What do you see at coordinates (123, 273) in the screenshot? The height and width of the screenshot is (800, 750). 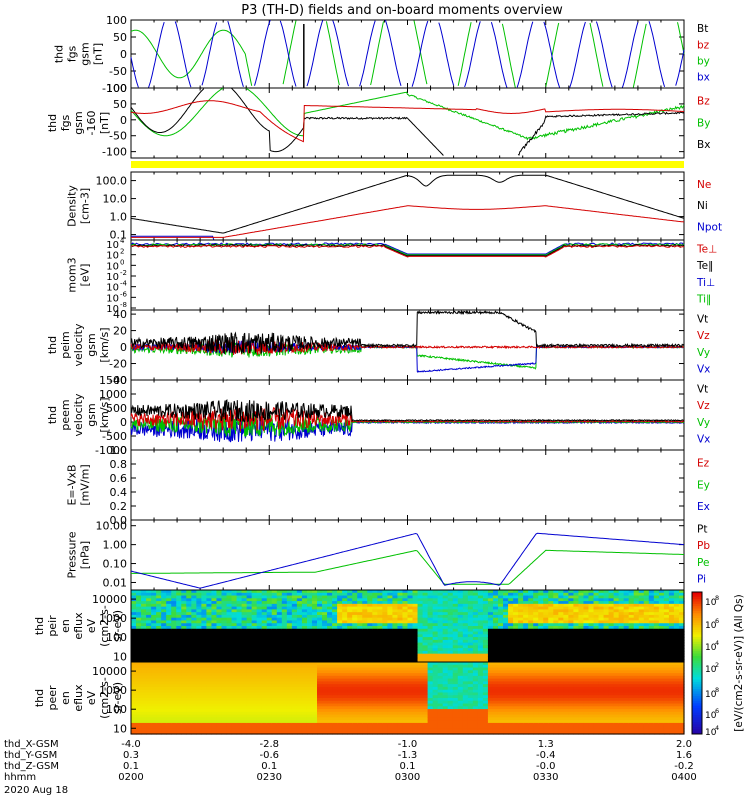 I see `y-tick-exponent: -2` at bounding box center [123, 273].